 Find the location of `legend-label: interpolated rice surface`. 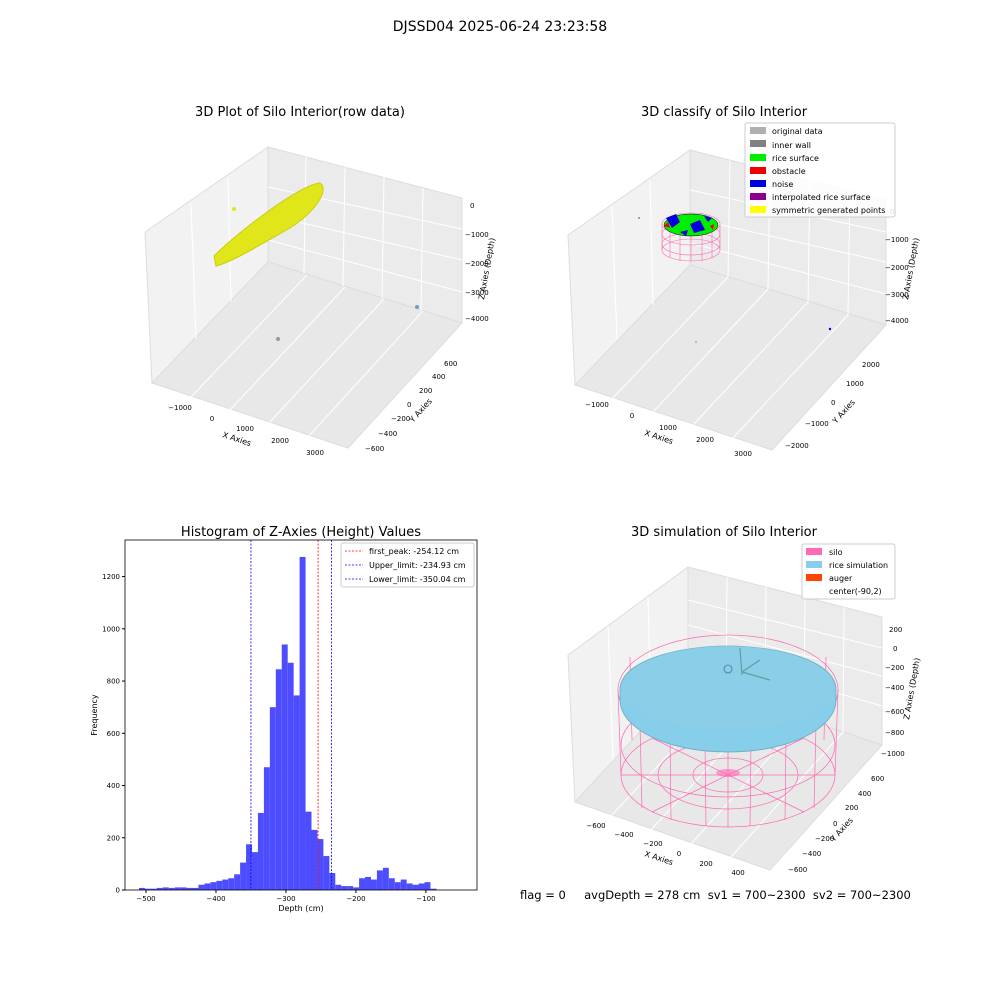

legend-label: interpolated rice surface is located at coordinates (821, 197).